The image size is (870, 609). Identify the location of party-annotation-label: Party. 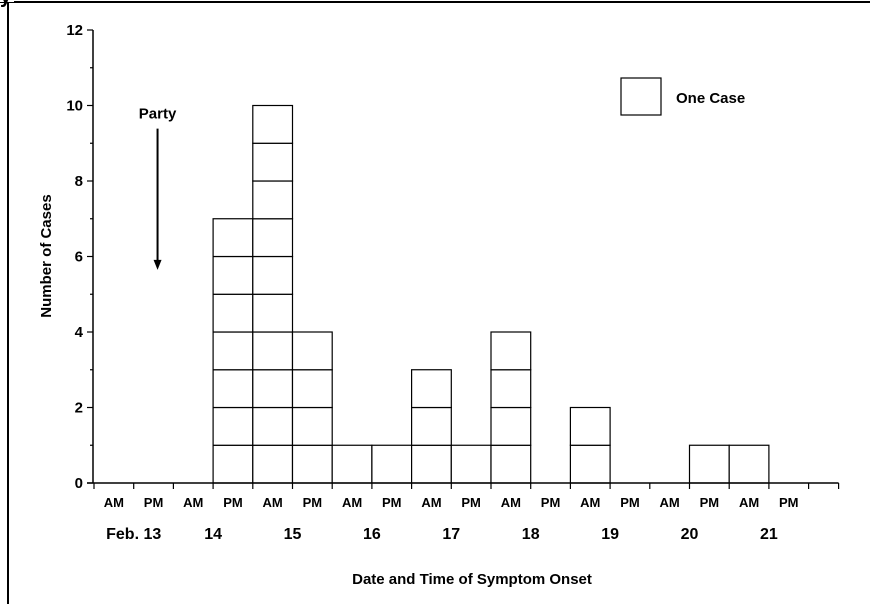
(158, 114).